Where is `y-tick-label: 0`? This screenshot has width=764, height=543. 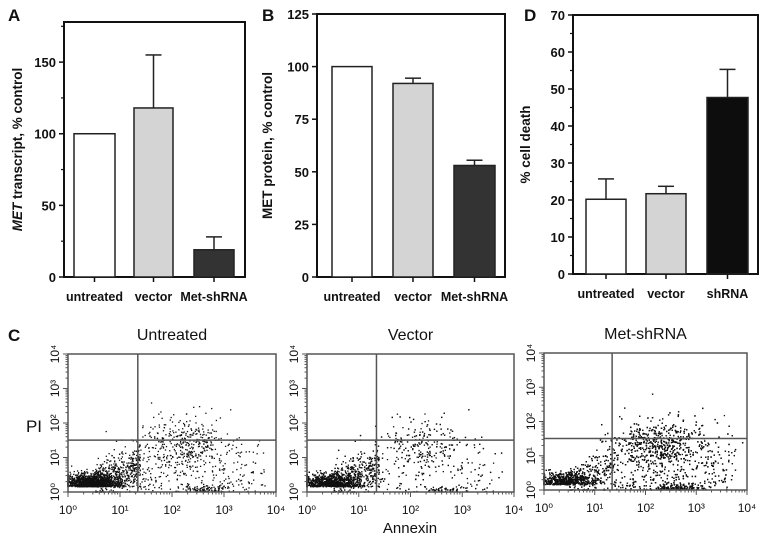
y-tick-label: 0 is located at coordinates (561, 274).